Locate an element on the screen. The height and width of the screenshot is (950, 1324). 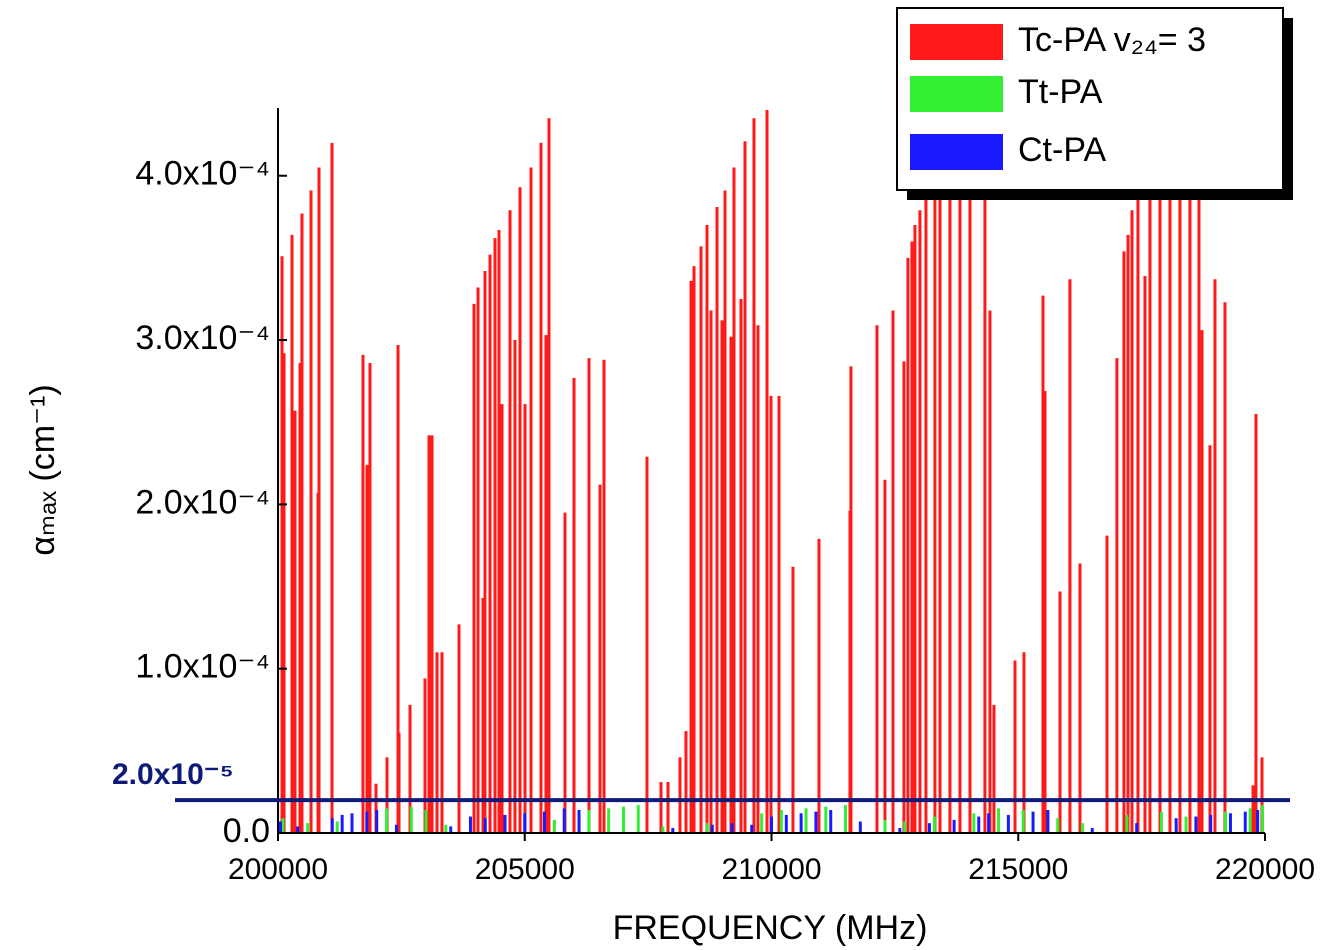
y-axis-label: αₘₐₓ (cm⁻¹) is located at coordinates (43, 469).